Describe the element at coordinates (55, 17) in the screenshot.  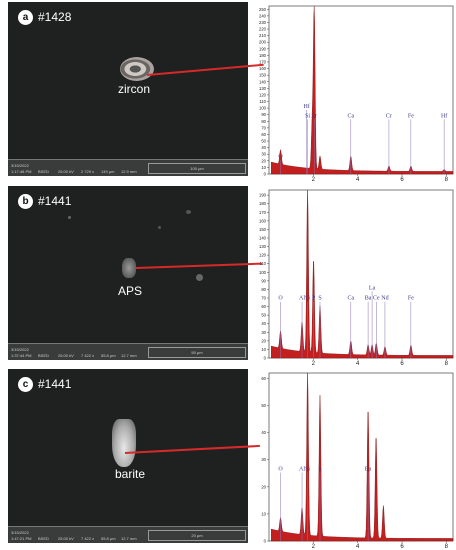
I see `sample-id-a: #1428` at that location.